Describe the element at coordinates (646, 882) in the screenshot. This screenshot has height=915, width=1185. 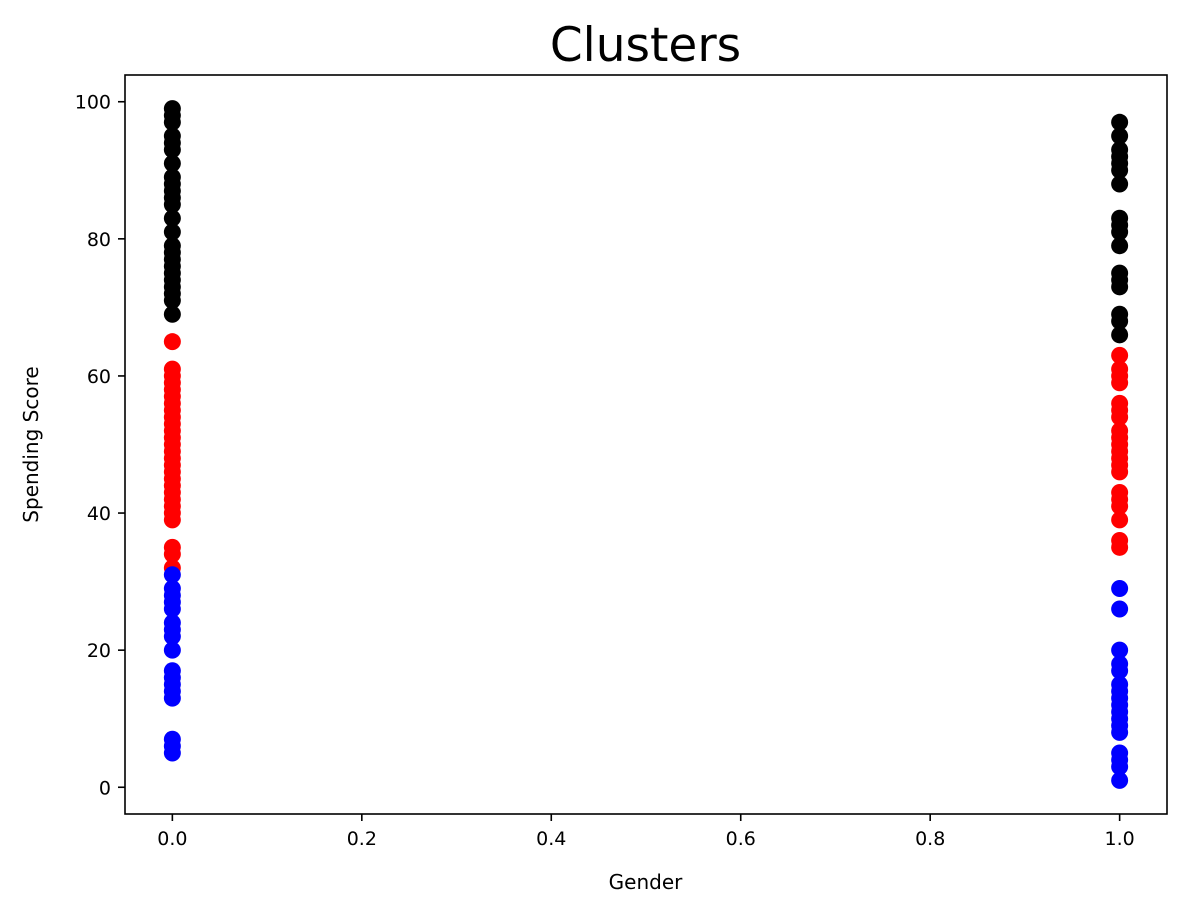
I see `x-axis-label: Gender` at that location.